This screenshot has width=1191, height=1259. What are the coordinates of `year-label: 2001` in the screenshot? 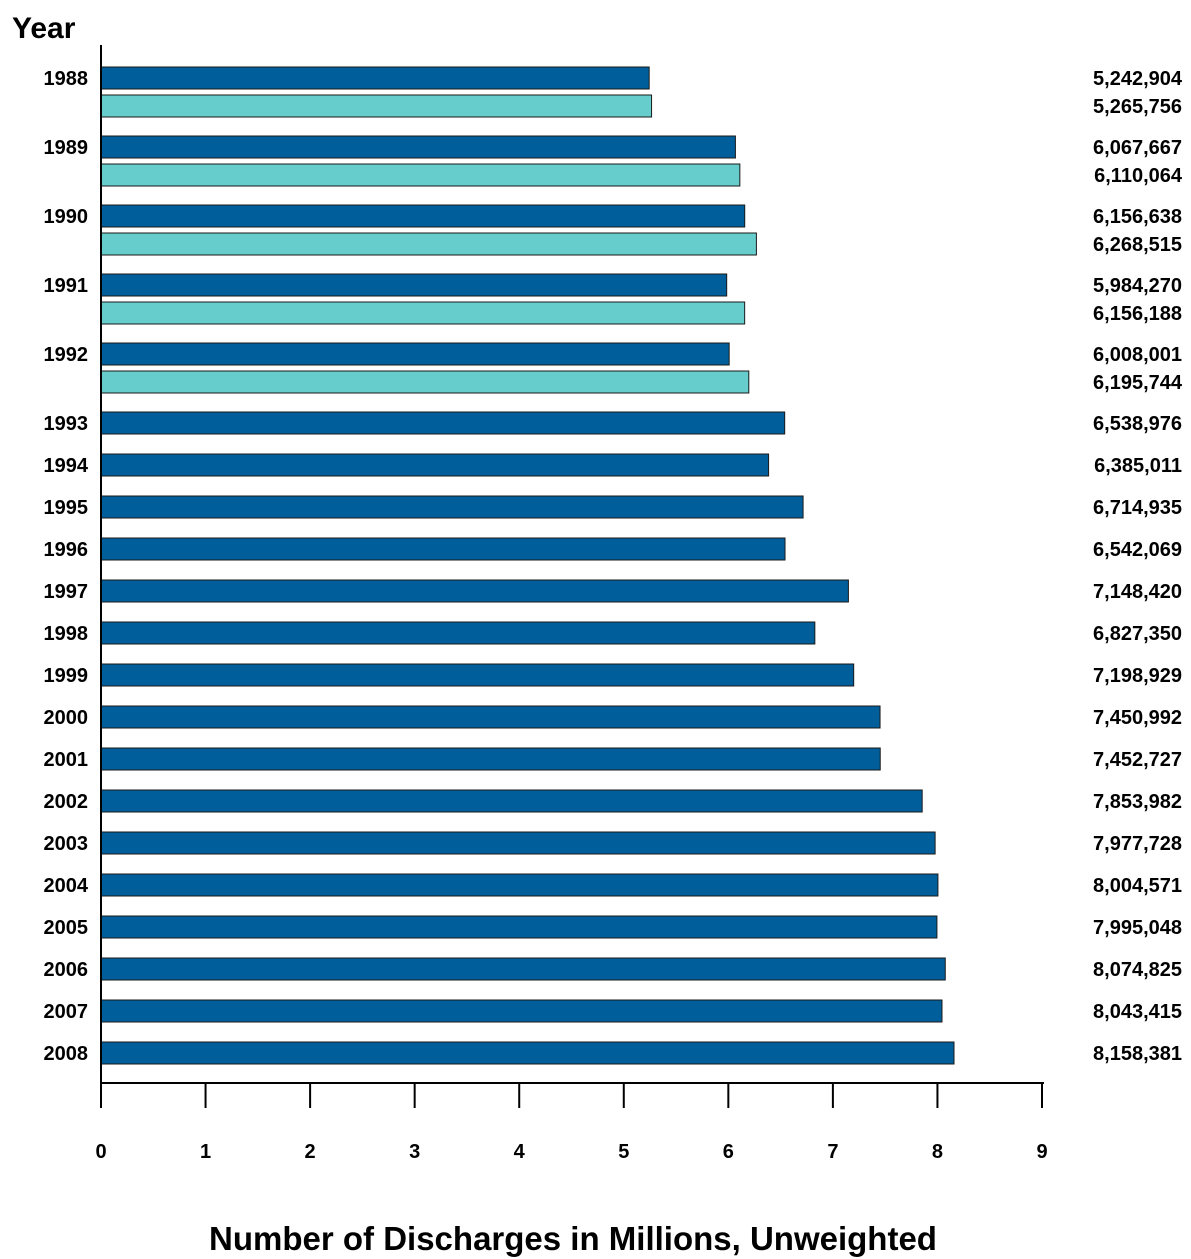 It's located at (66, 760).